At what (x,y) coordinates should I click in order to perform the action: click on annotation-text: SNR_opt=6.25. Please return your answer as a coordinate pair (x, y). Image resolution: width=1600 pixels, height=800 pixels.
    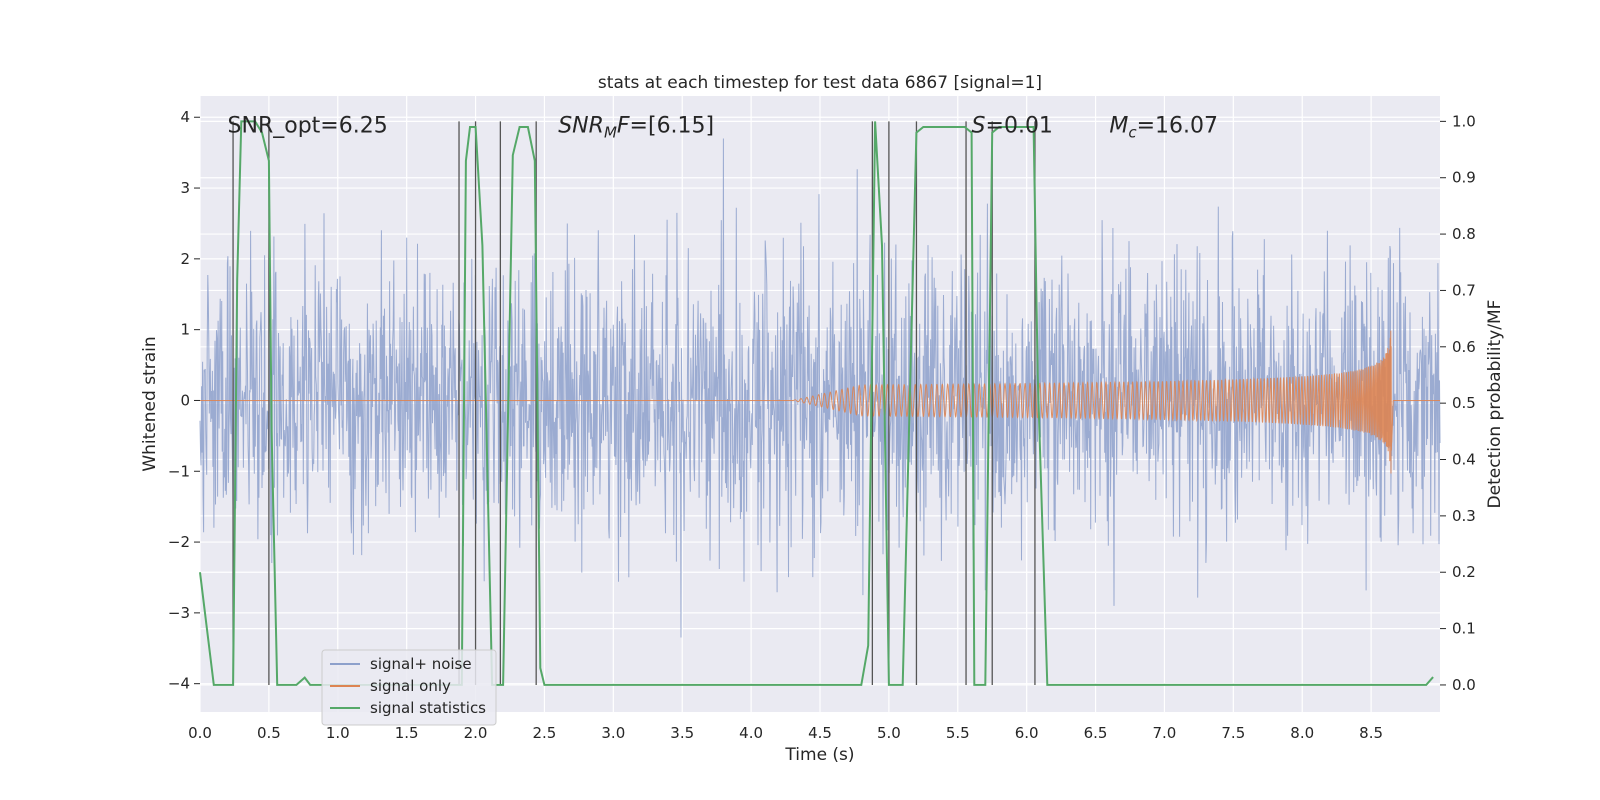
    Looking at the image, I should click on (308, 125).